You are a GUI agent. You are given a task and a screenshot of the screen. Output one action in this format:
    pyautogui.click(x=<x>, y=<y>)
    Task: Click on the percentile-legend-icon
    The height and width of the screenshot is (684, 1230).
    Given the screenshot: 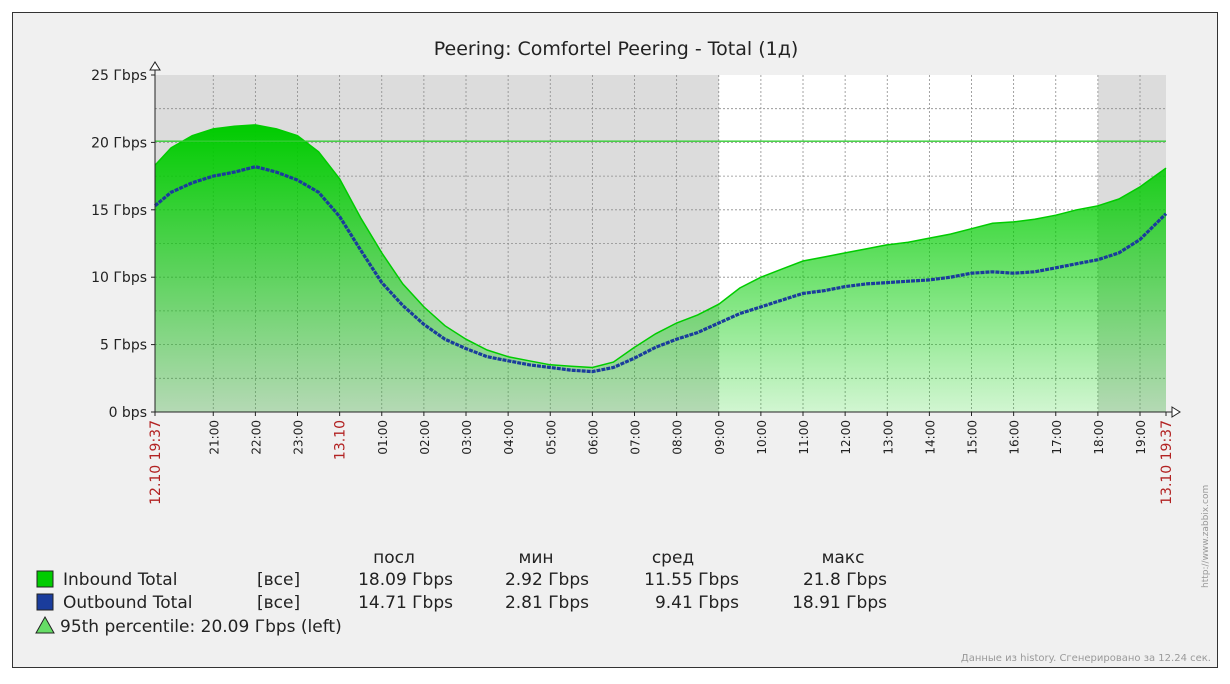 What is the action you would take?
    pyautogui.click(x=45, y=624)
    